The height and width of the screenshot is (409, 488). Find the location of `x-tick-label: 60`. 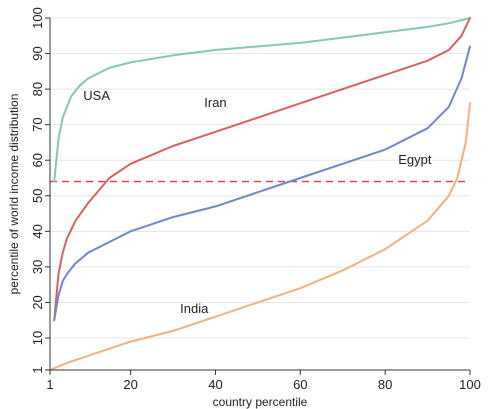

x-tick-label: 60 is located at coordinates (300, 384).